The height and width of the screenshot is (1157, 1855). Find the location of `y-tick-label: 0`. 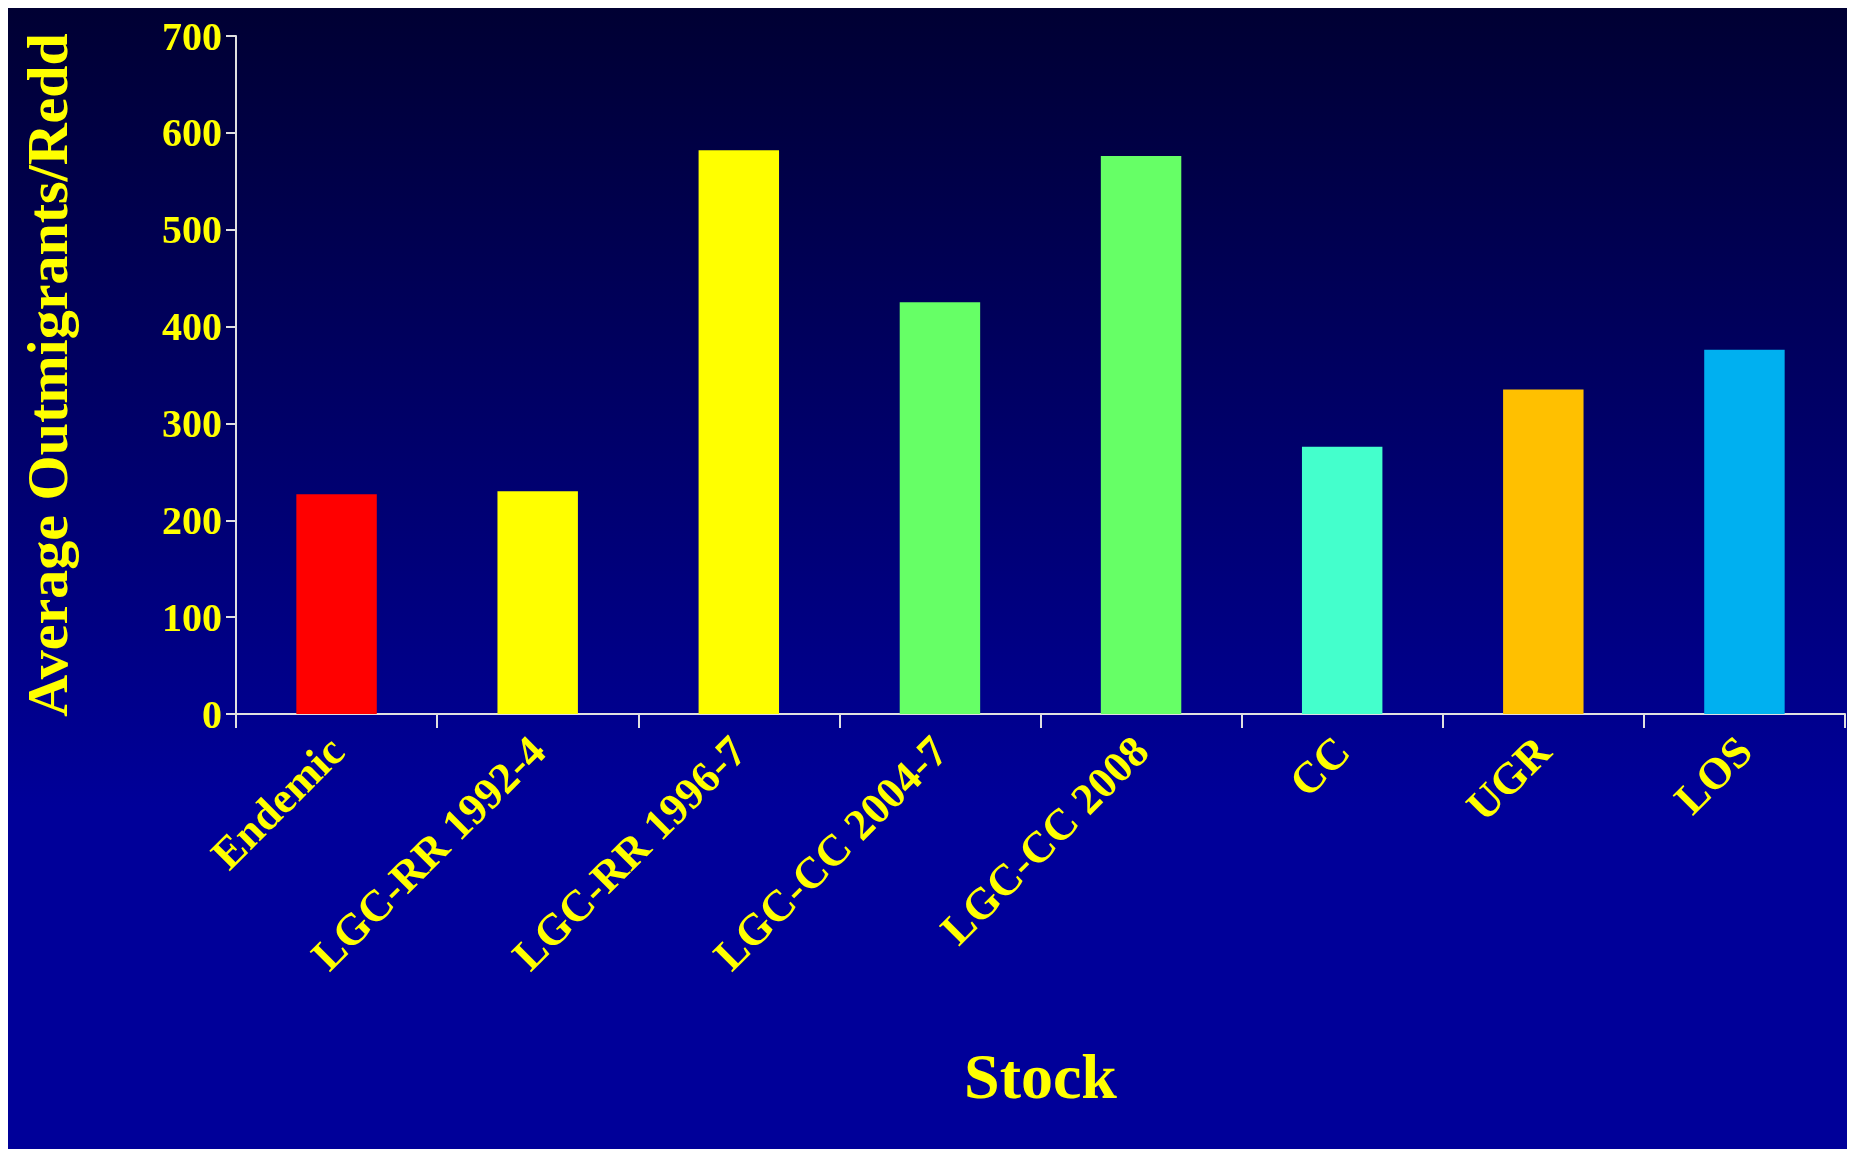

y-tick-label: 0 is located at coordinates (212, 714).